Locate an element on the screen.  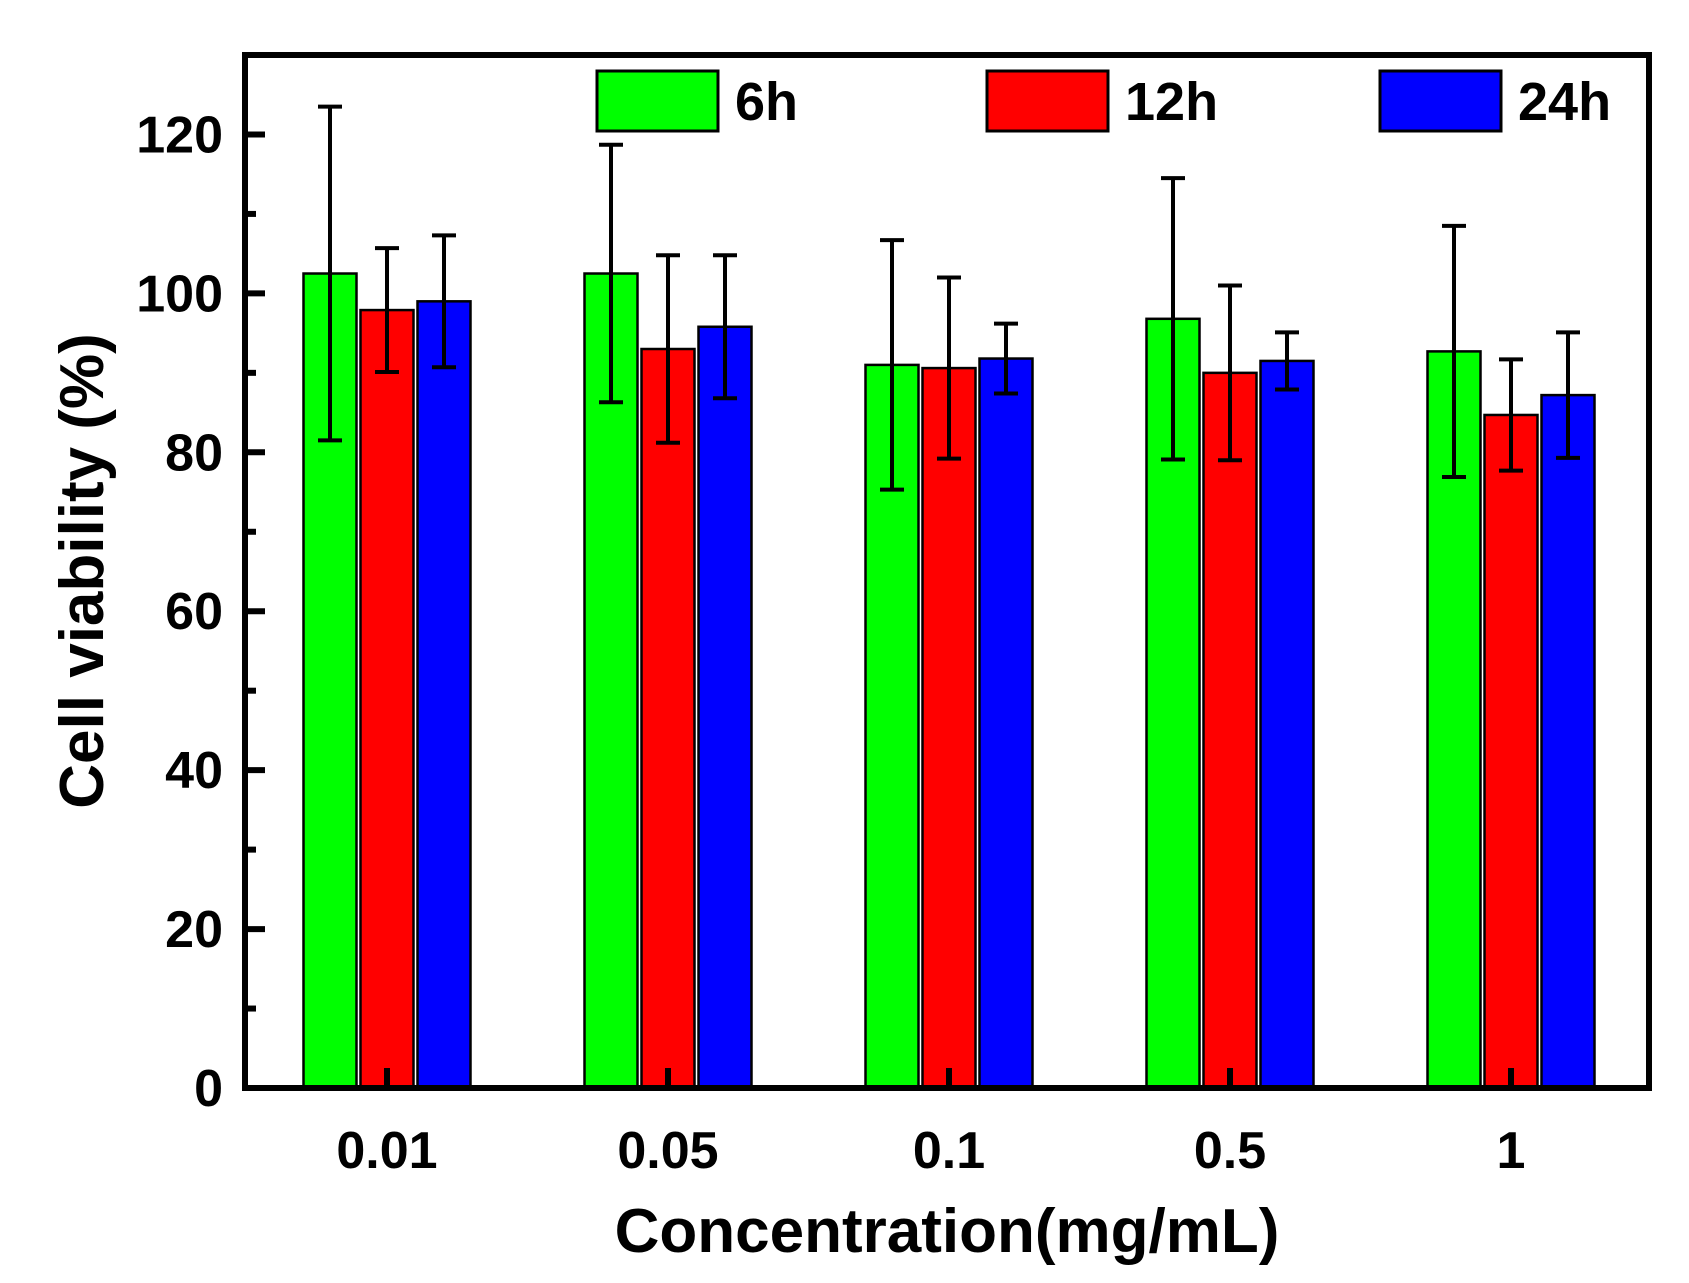
bar-12h-0.1 is located at coordinates (949, 728).